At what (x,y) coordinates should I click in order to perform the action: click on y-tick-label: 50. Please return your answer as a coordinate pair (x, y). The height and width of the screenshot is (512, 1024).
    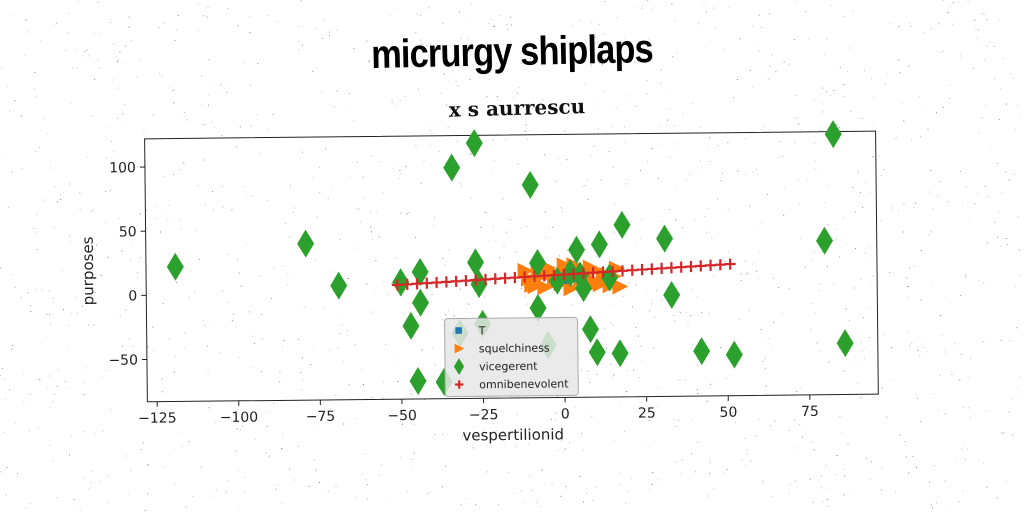
    Looking at the image, I should click on (128, 232).